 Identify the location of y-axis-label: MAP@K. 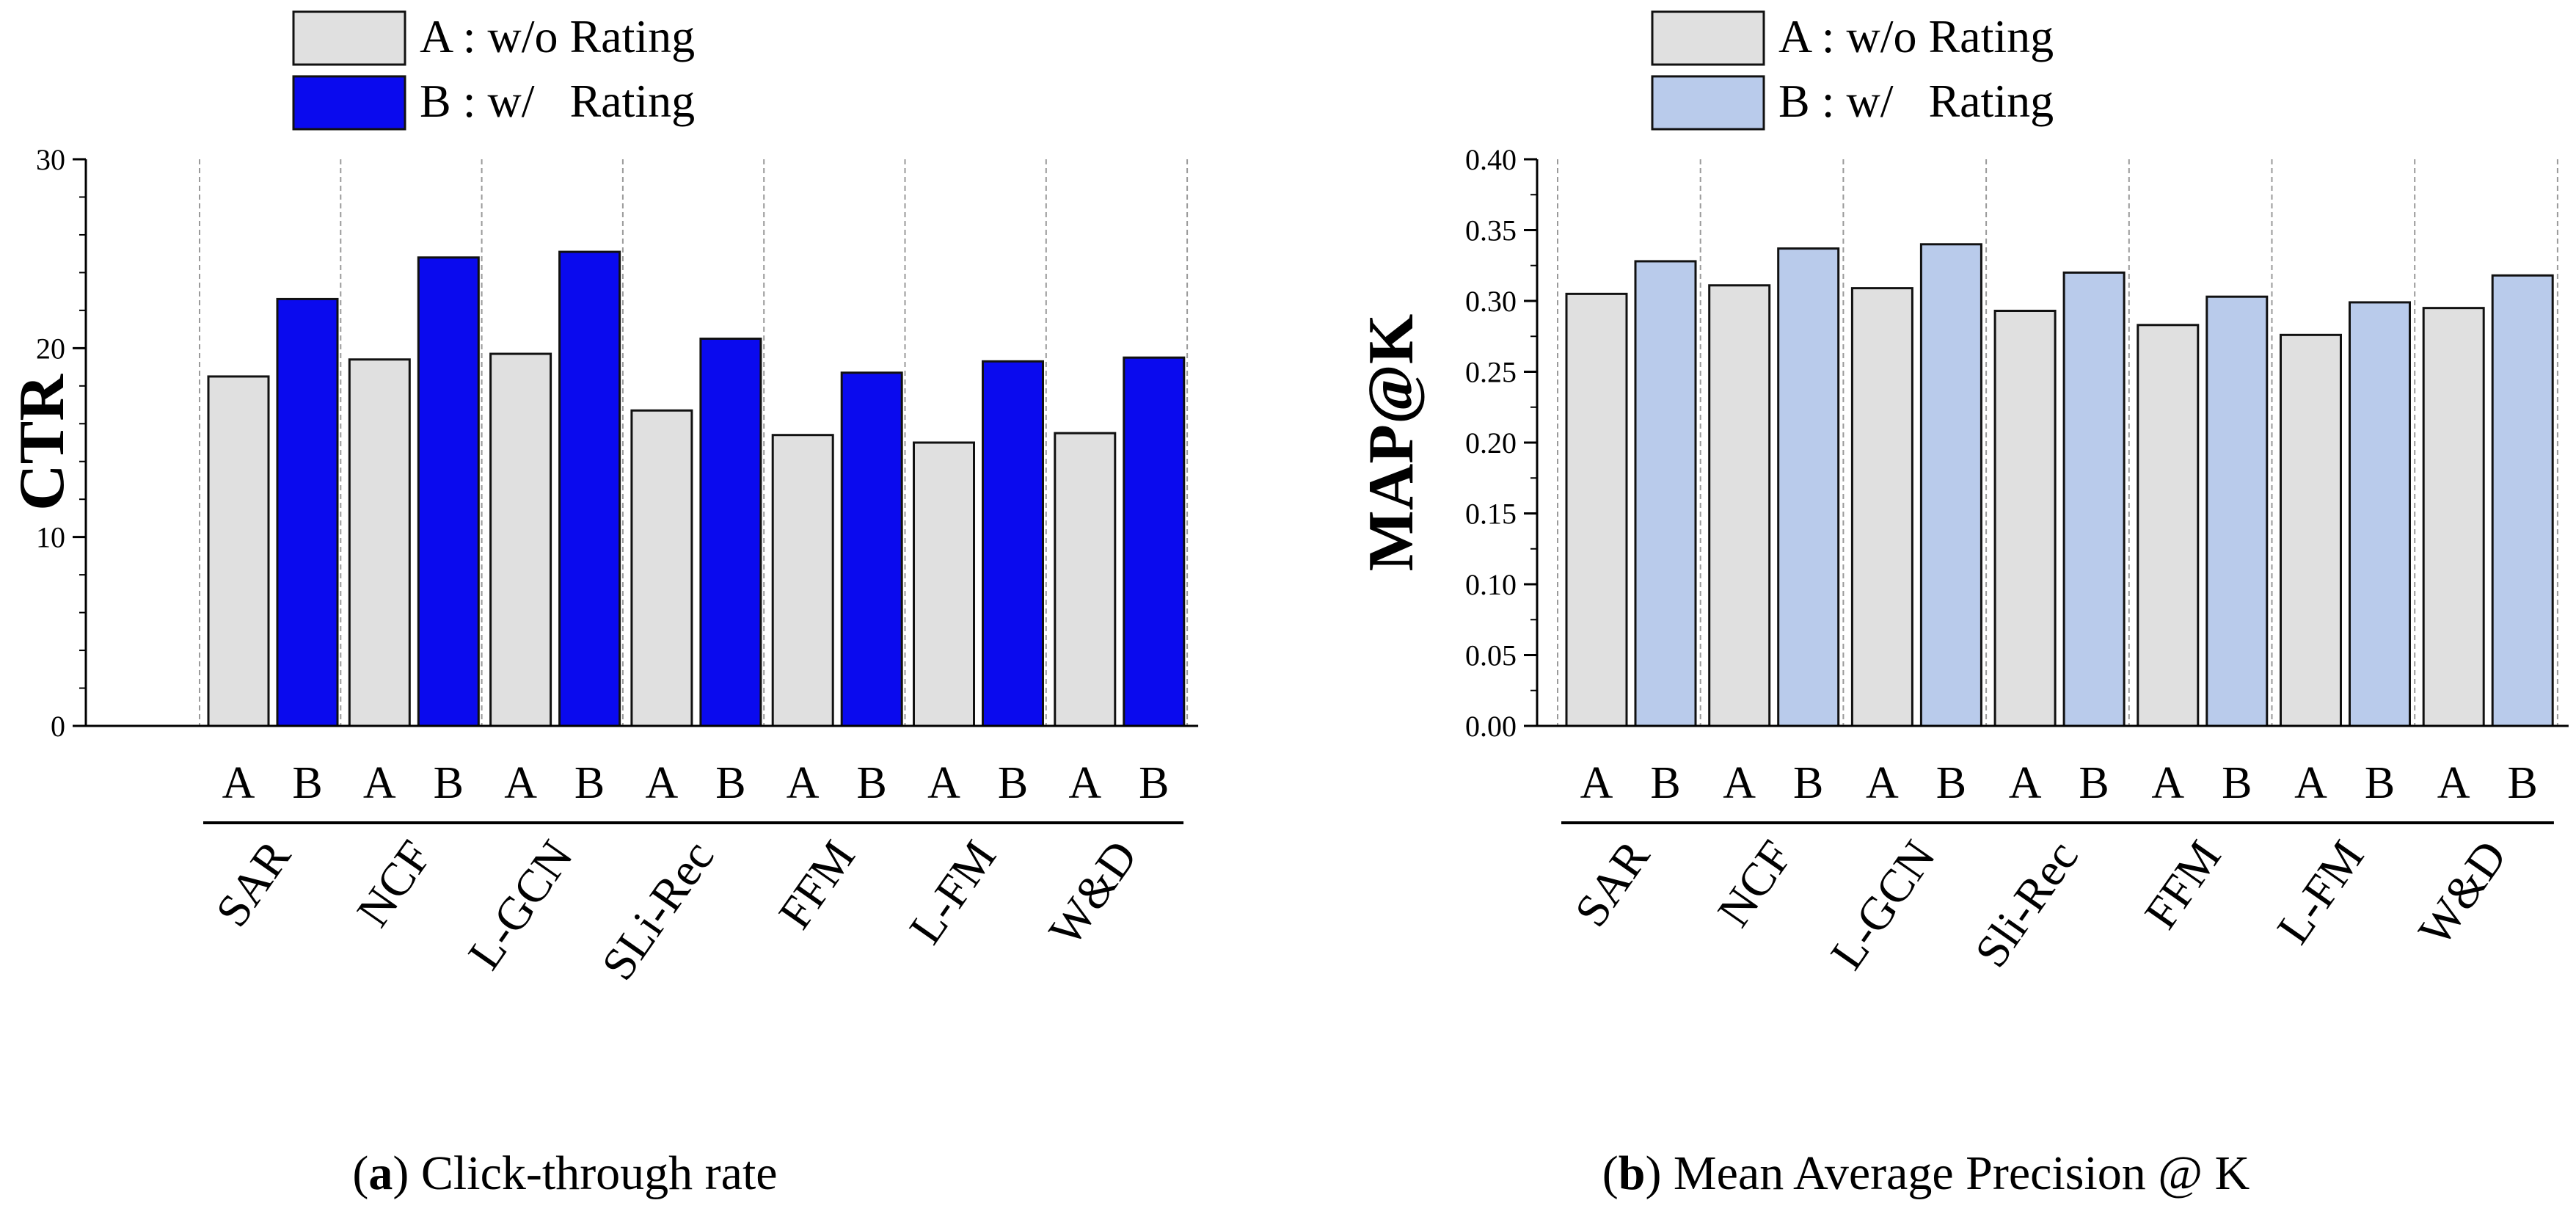
(1392, 443).